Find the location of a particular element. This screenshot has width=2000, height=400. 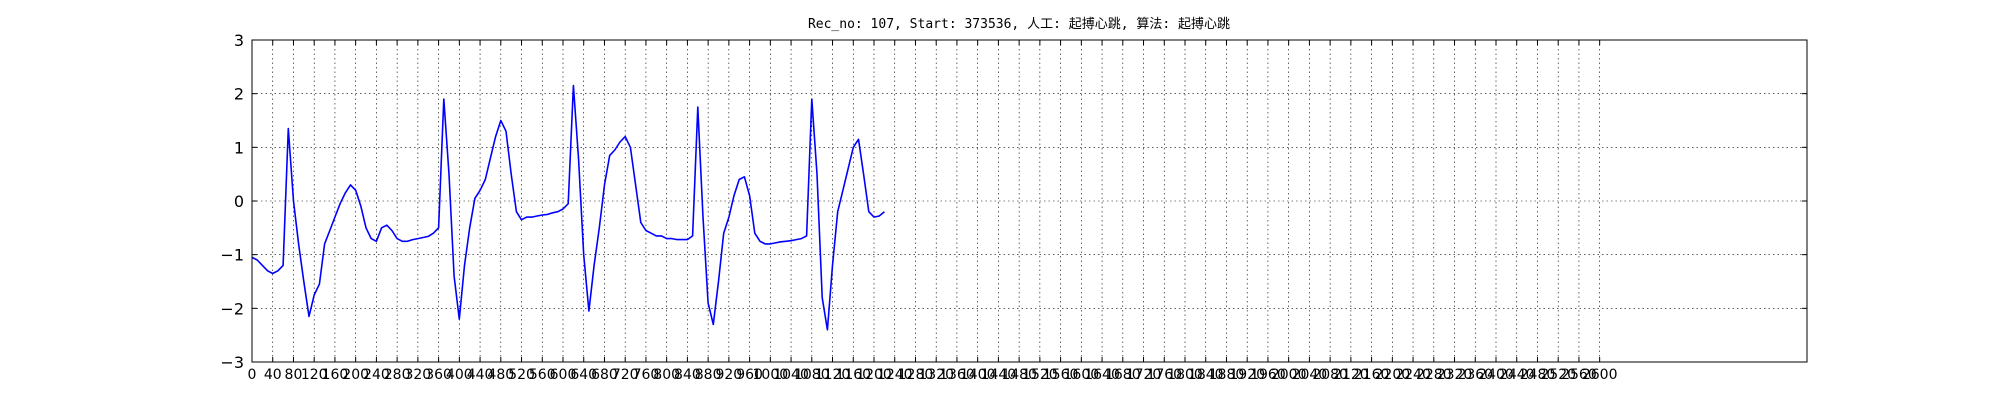

x-tick-label: 1240 is located at coordinates (895, 375).